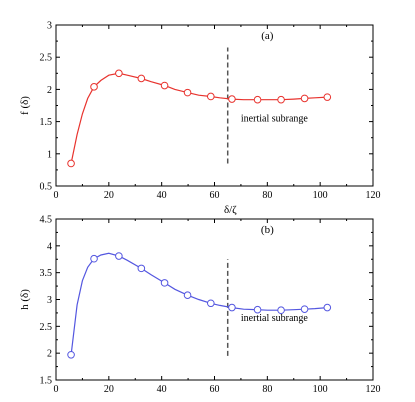 The image size is (415, 402). Describe the element at coordinates (49, 154) in the screenshot. I see `y-tick-label: 1` at that location.